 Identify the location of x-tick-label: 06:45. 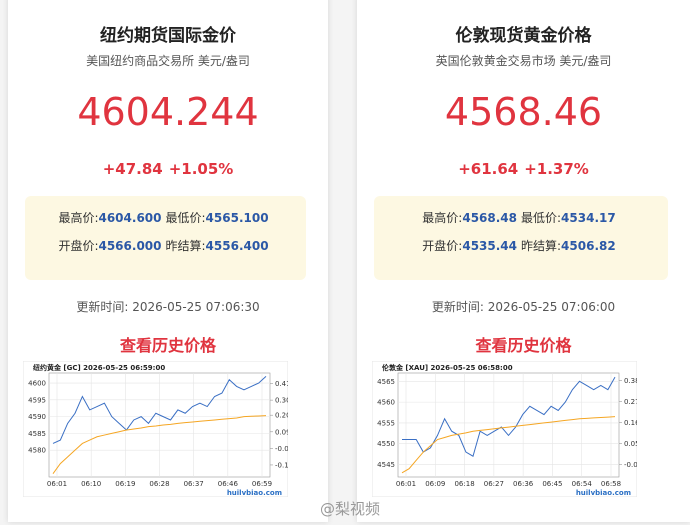
(552, 484).